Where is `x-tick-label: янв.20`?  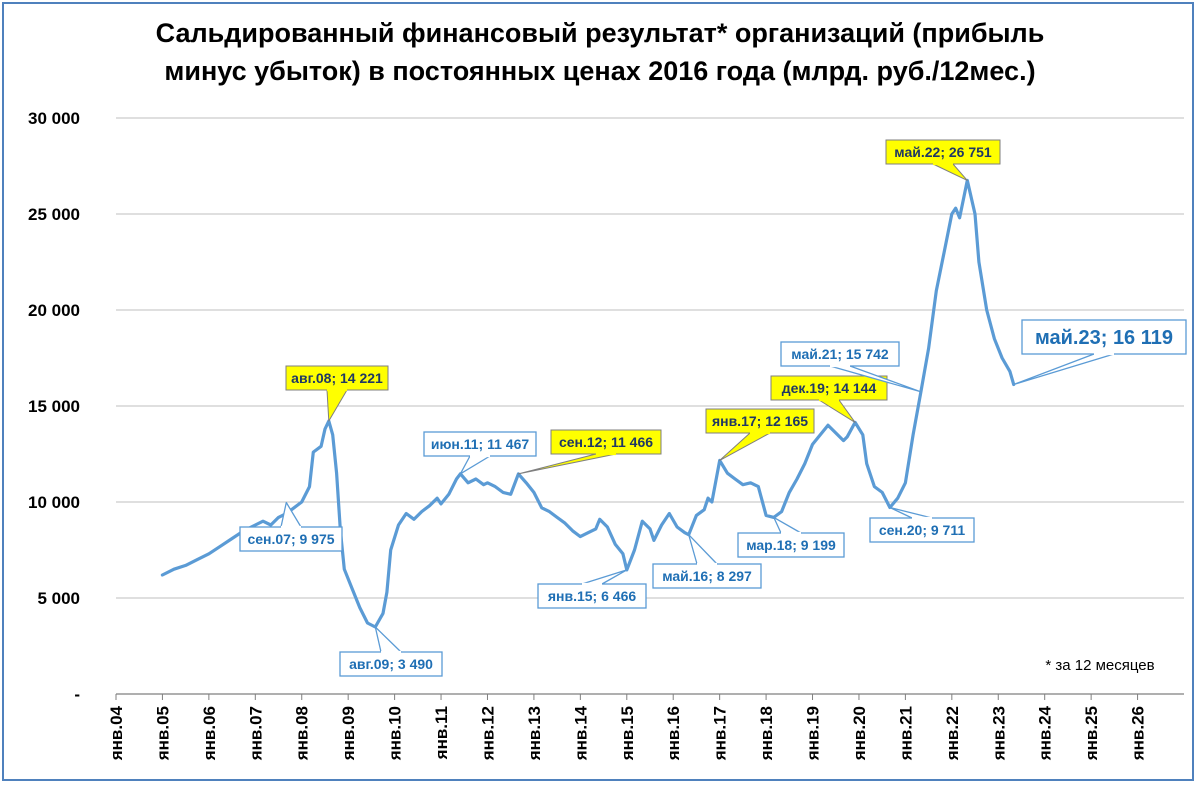 x-tick-label: янв.20 is located at coordinates (859, 733).